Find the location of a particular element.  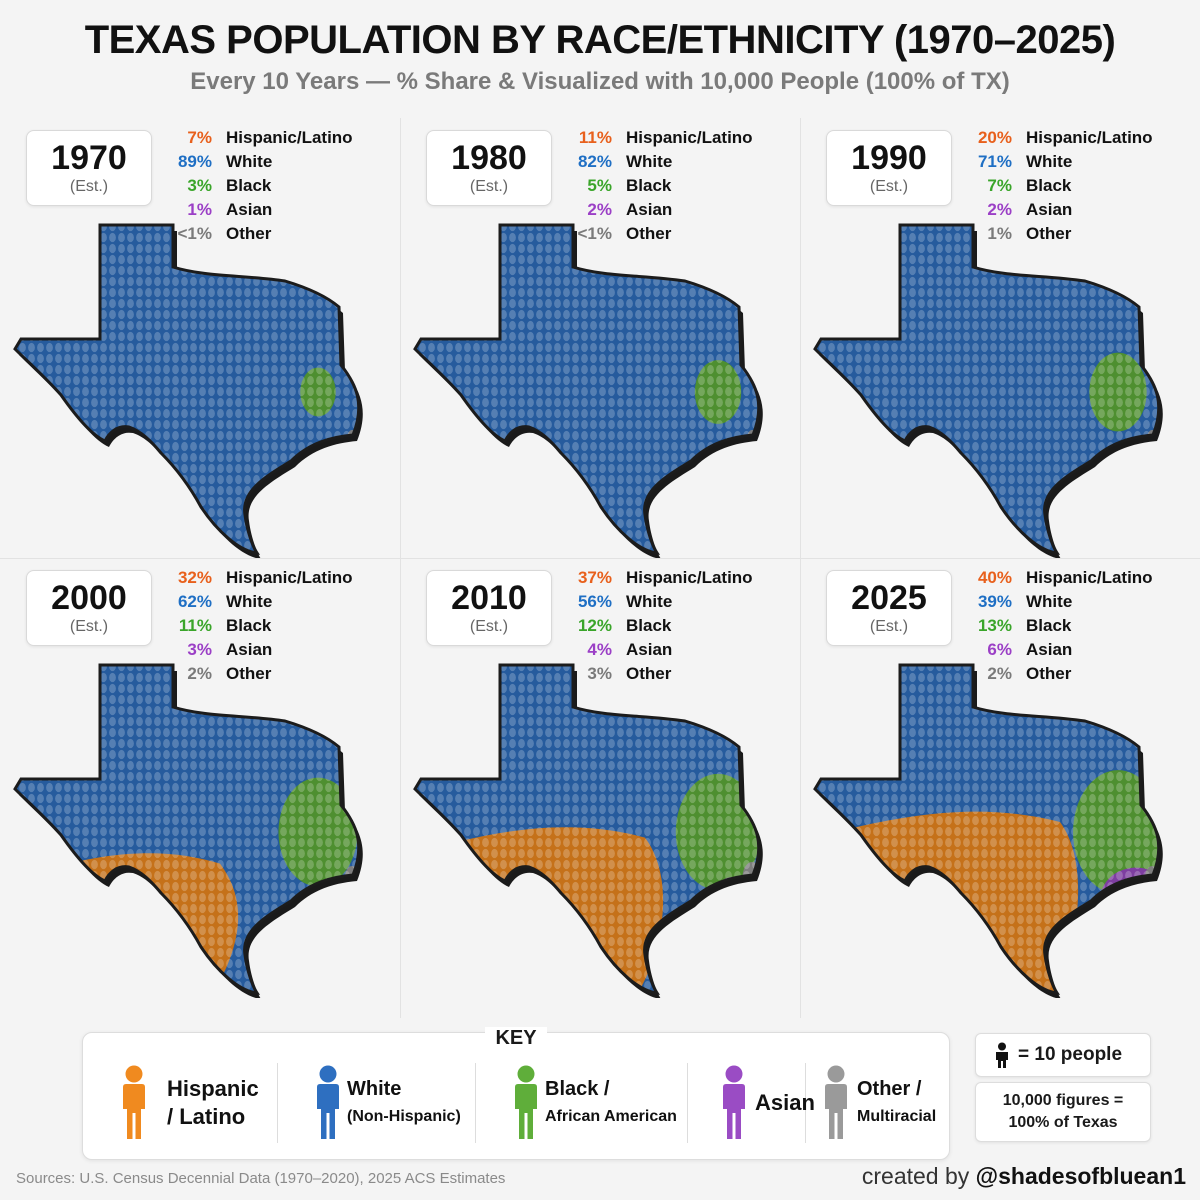

stat-row-black: 7% Black is located at coordinates (1070, 188).